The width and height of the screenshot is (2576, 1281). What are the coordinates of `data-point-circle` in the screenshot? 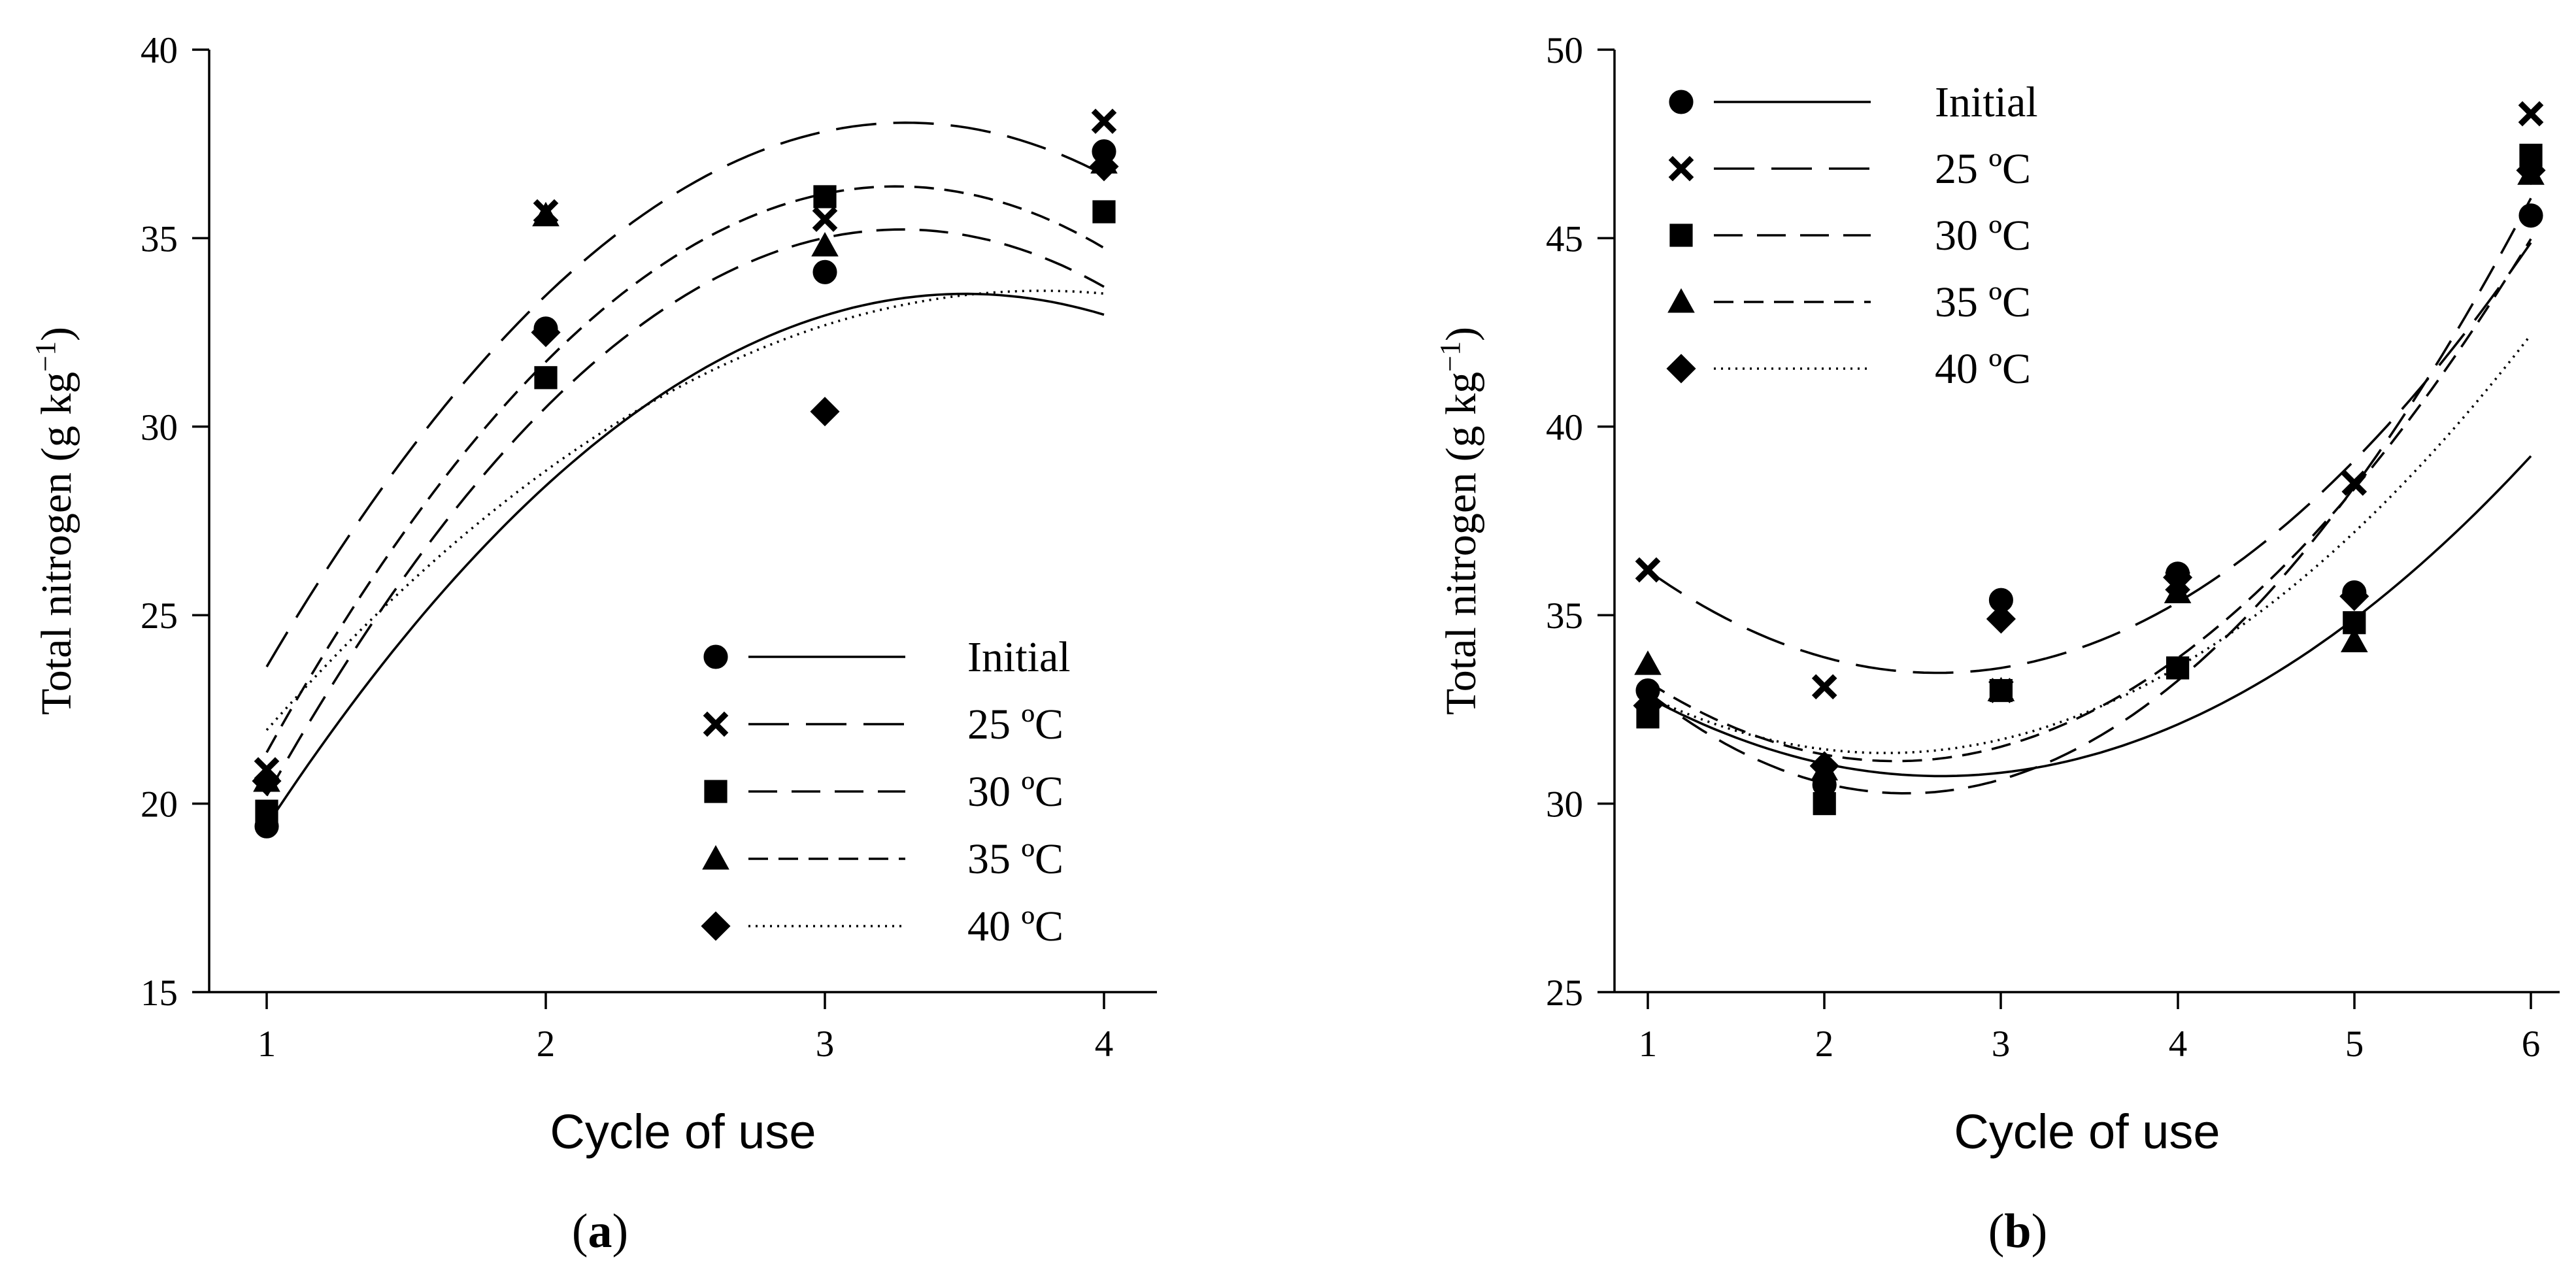 It's located at (825, 271).